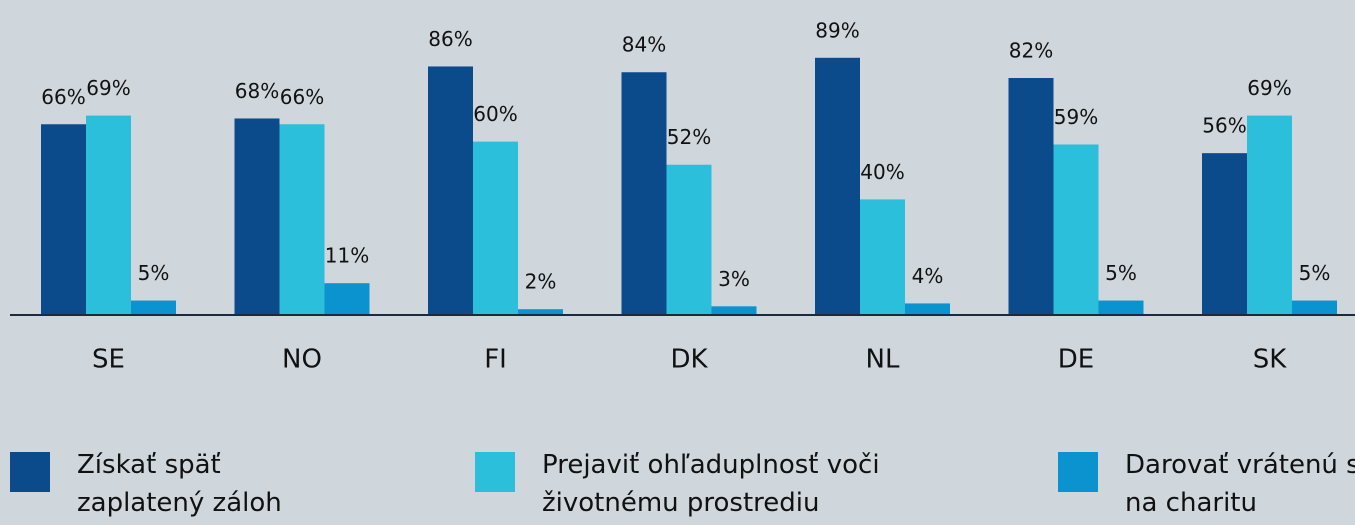 This screenshot has width=1355, height=525. I want to click on value-label: 4%, so click(928, 276).